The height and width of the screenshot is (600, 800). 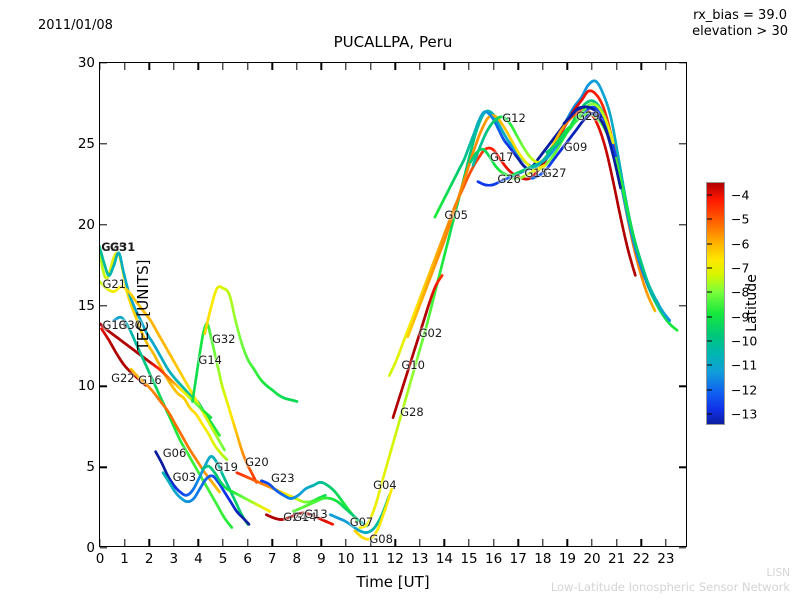 I want to click on x-tick-label: 22, so click(x=641, y=559).